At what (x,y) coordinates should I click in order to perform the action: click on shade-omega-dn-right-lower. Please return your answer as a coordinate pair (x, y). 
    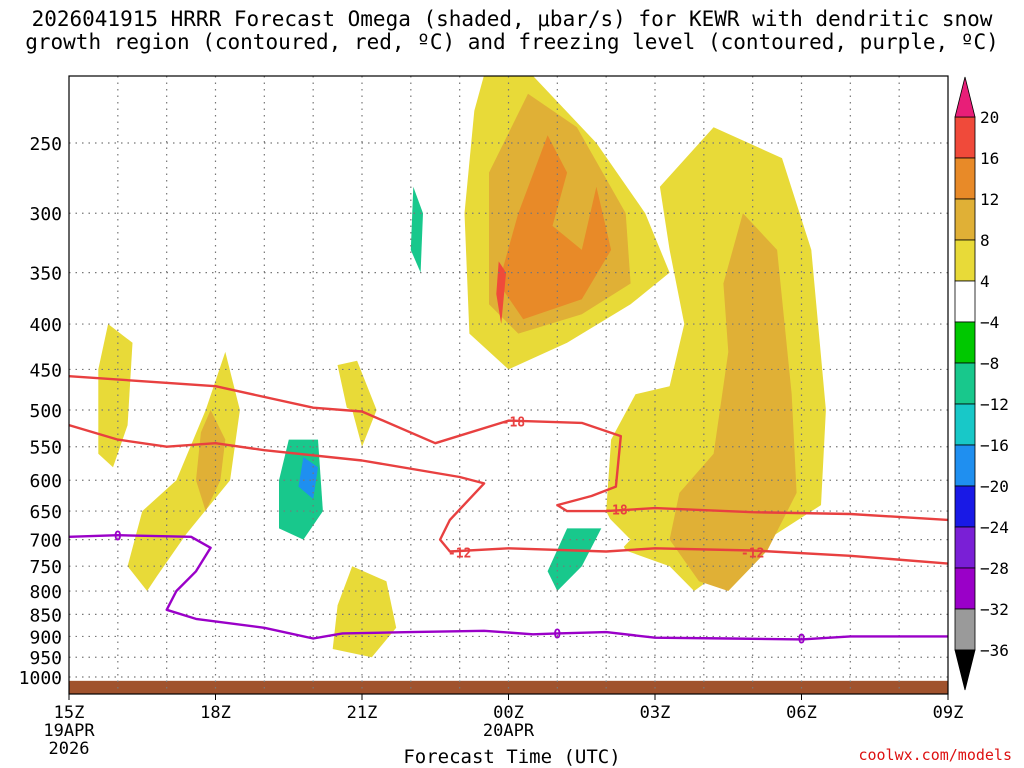
    Looking at the image, I should click on (894, 568).